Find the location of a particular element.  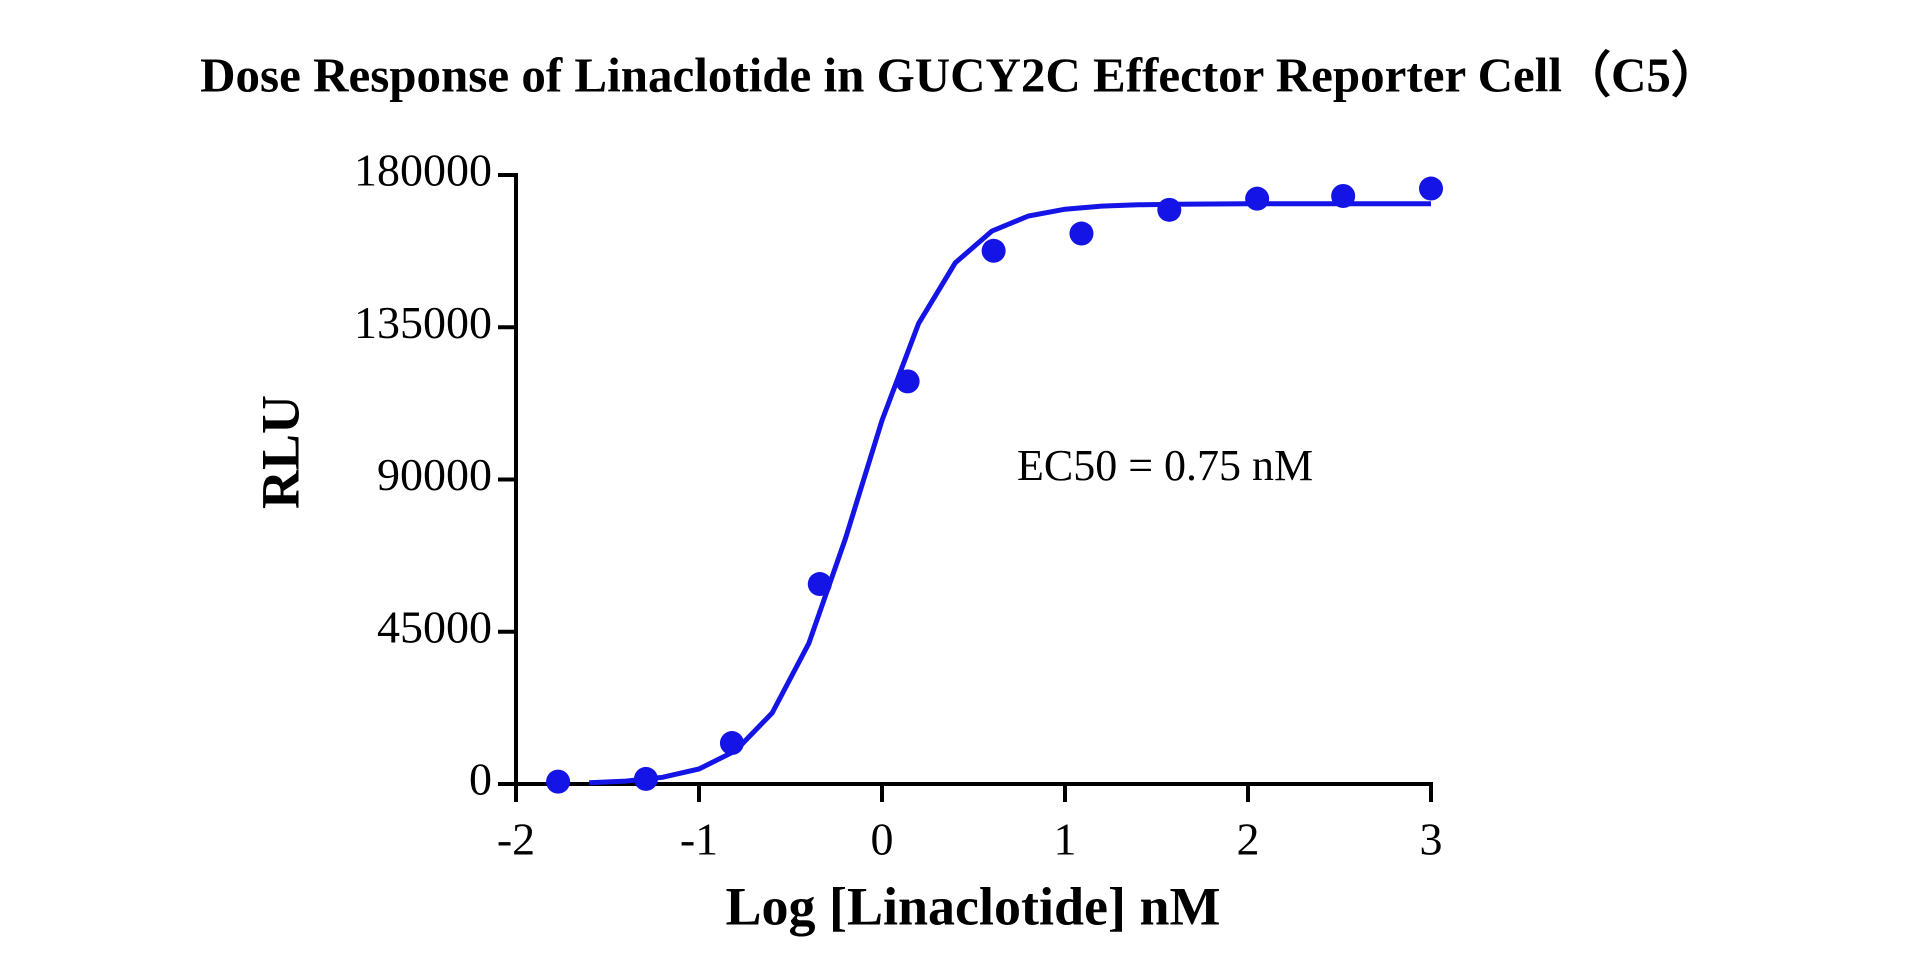

x-tick-label: -1 is located at coordinates (699, 839).